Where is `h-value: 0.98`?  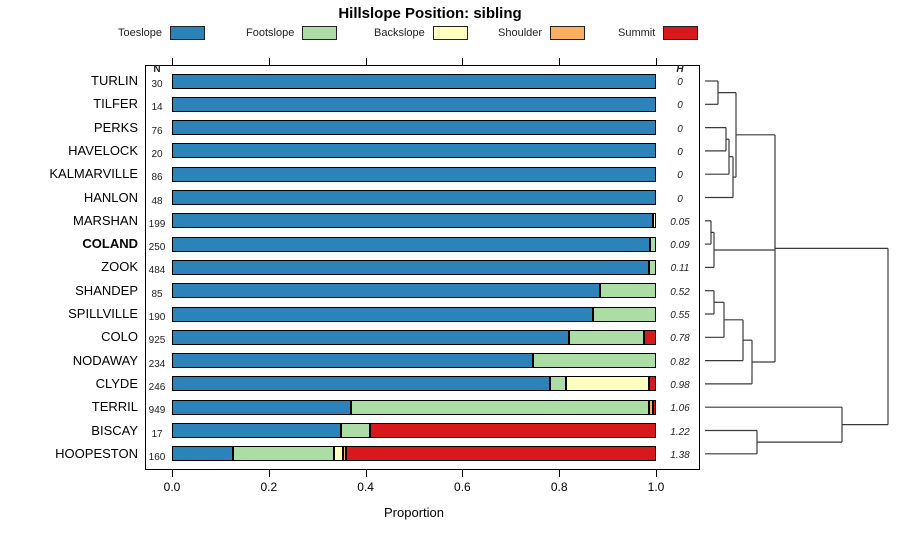
h-value: 0.98 is located at coordinates (680, 385).